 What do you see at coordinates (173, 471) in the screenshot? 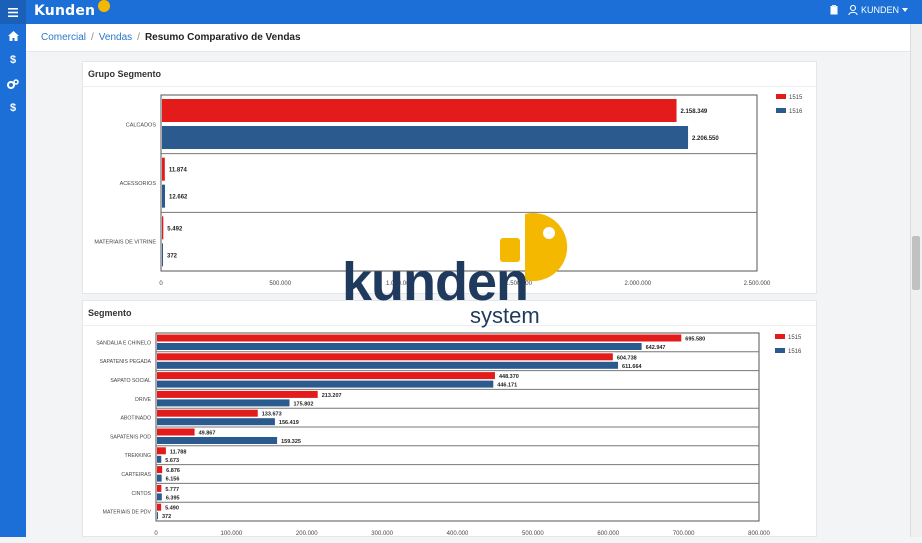
I see `data-label: 6.876` at bounding box center [173, 471].